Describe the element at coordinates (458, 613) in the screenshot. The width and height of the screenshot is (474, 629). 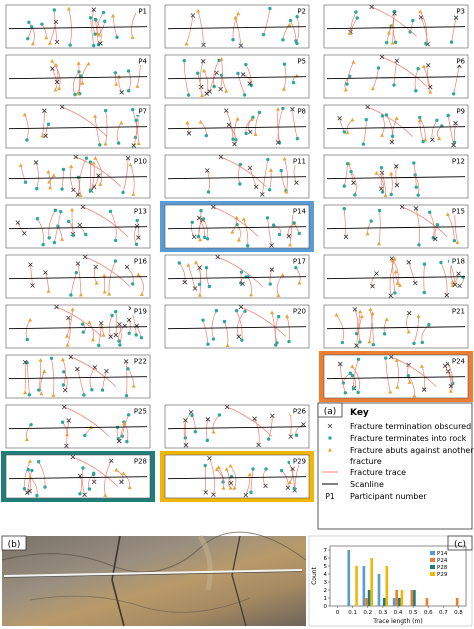
I see `x-tick-label: 0.8` at that location.